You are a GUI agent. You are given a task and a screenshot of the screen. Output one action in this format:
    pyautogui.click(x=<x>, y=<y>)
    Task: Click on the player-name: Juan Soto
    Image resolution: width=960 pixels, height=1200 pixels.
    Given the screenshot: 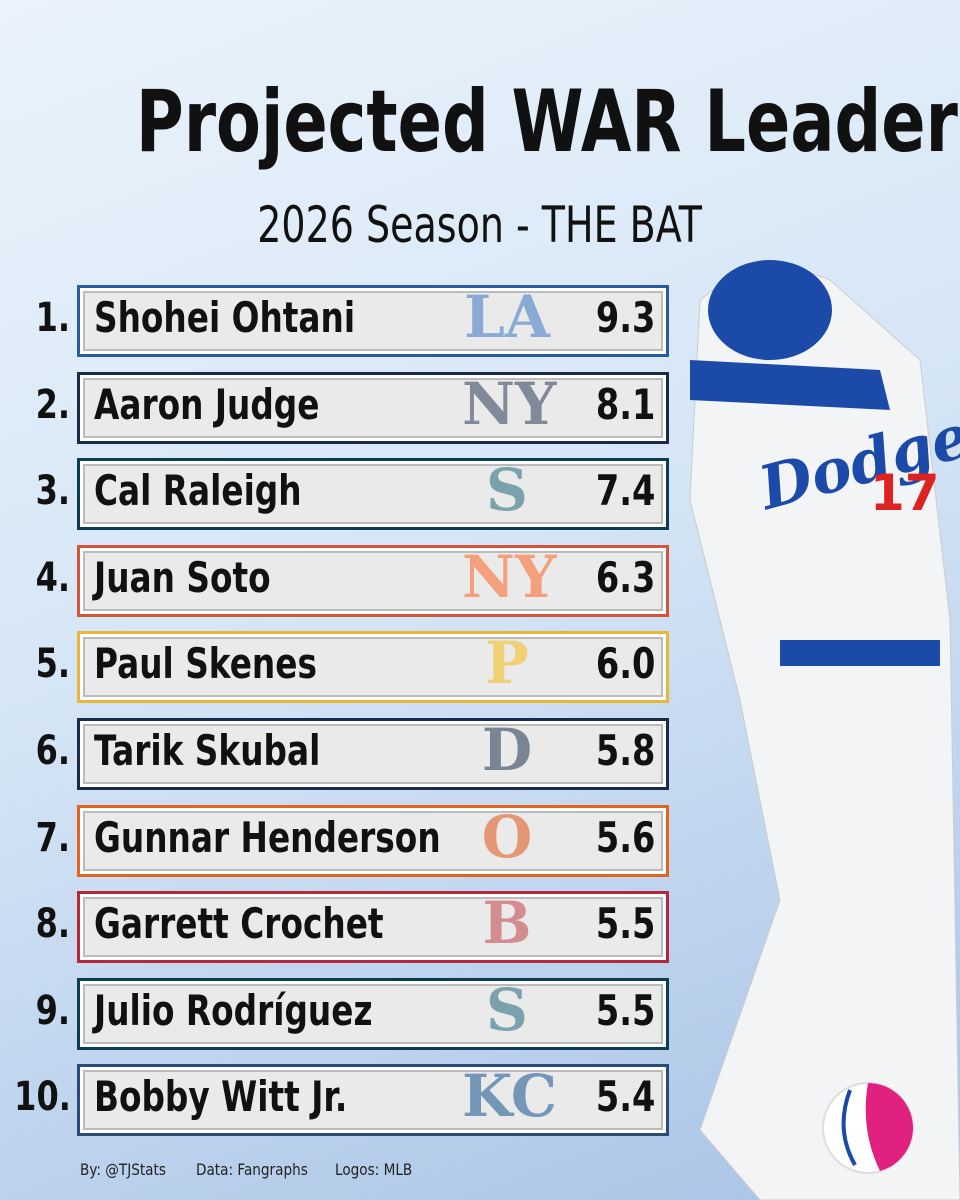 What is the action you would take?
    pyautogui.click(x=182, y=577)
    